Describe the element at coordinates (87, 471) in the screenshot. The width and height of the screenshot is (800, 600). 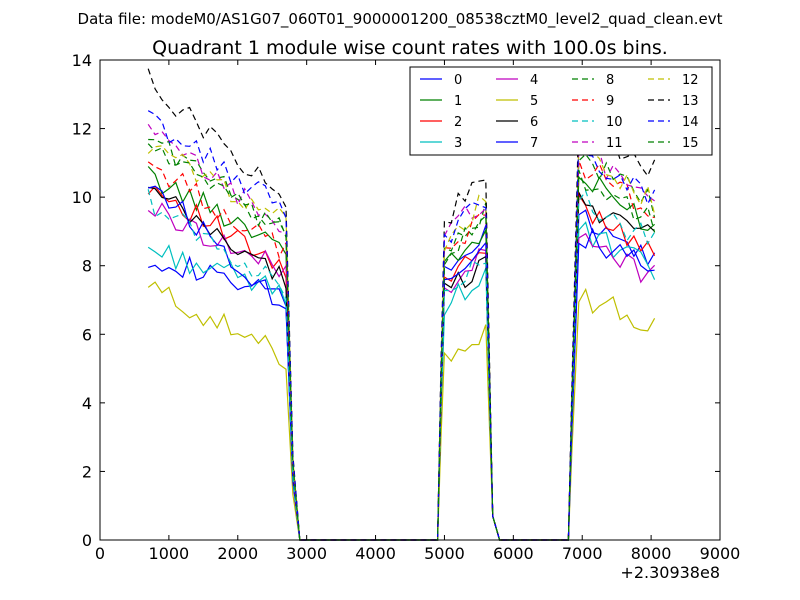
I see `y-tick-label: 2` at that location.